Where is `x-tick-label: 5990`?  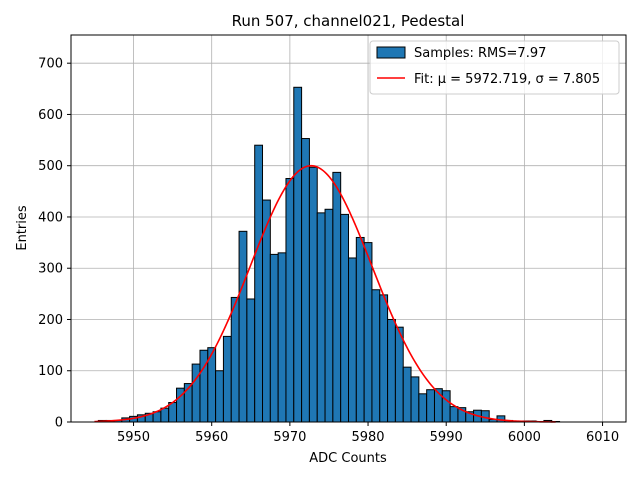
x-tick-label: 5990 is located at coordinates (446, 437).